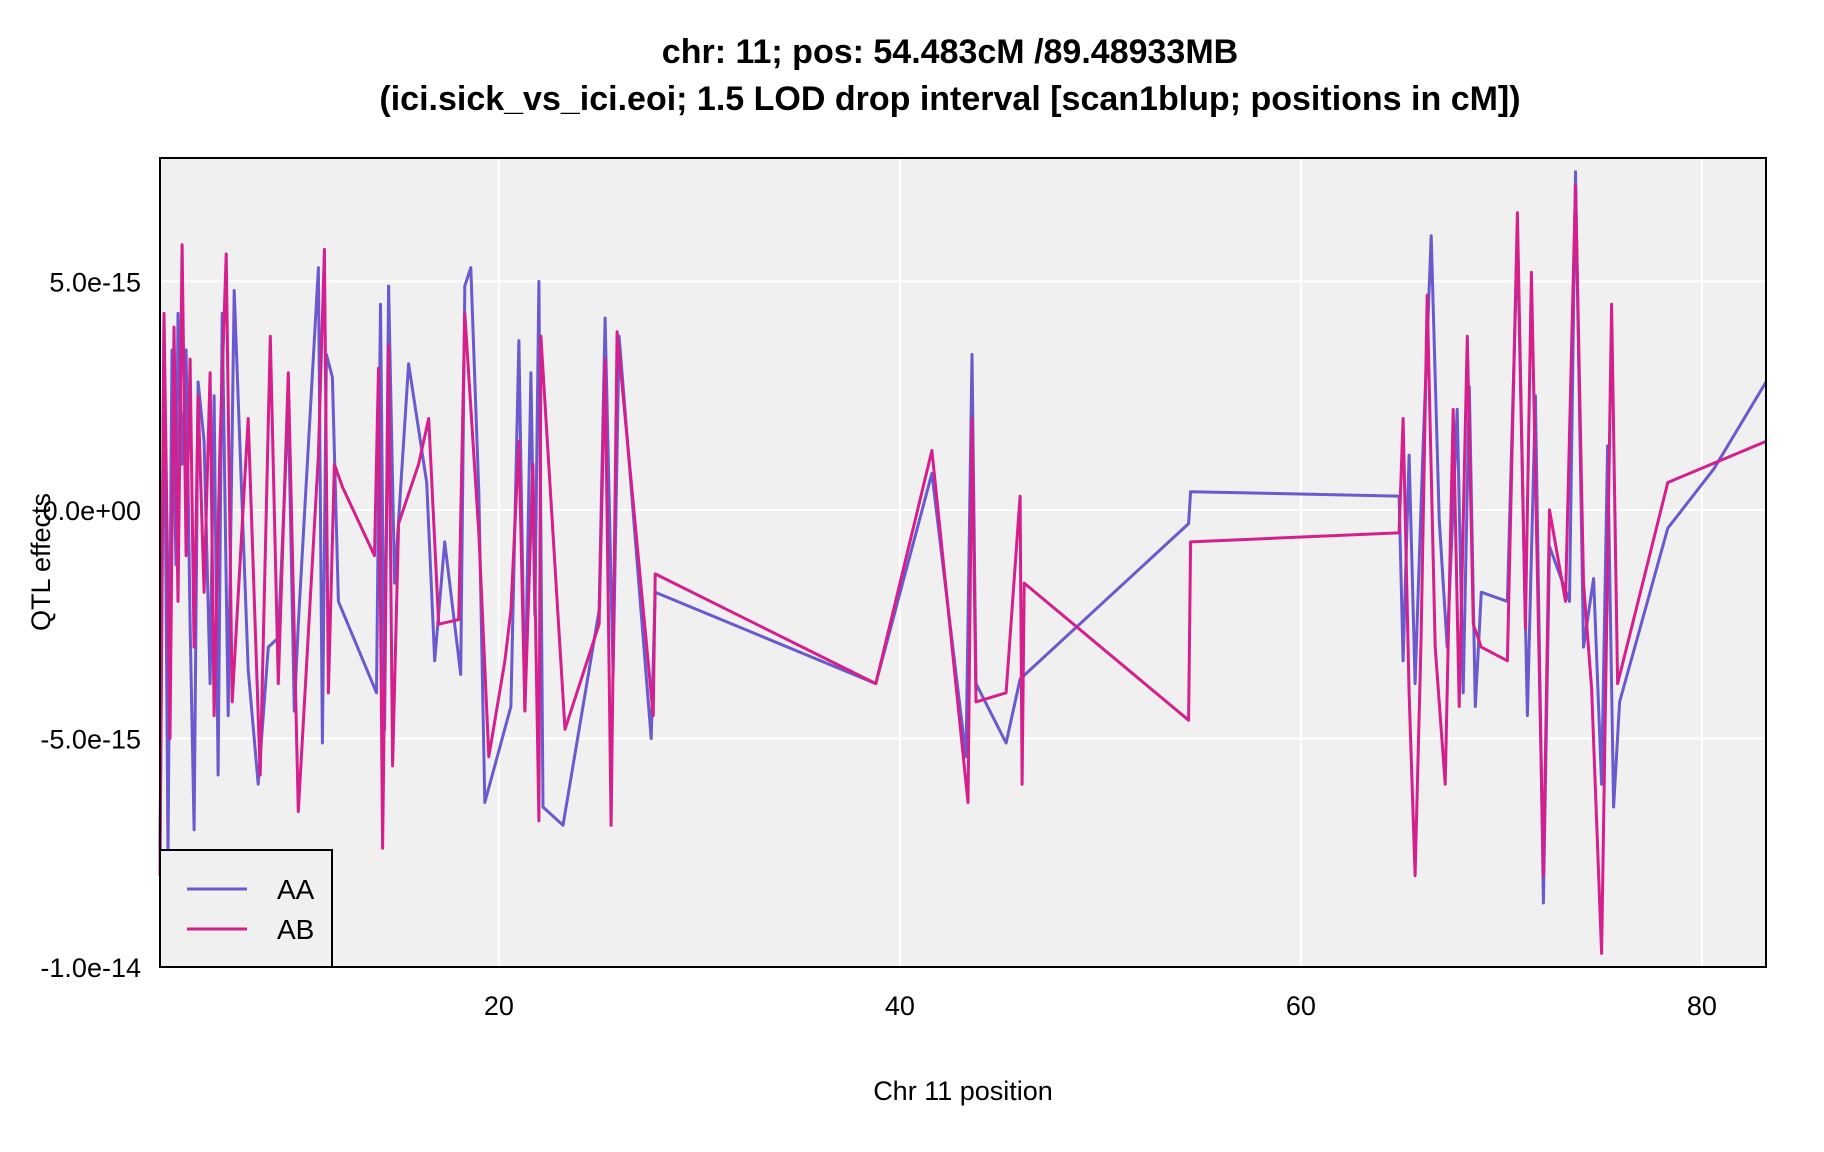 The width and height of the screenshot is (1824, 1152). Describe the element at coordinates (950, 52) in the screenshot. I see `chart-title: chr: 11; pos: 54.483cM /89.48933MB` at that location.